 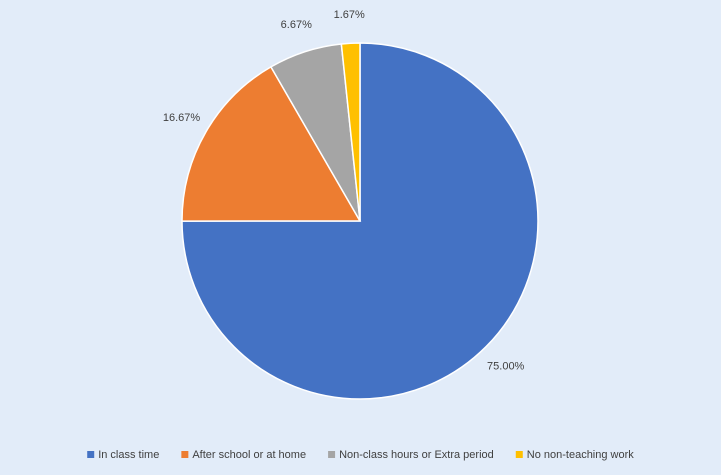 I want to click on data-label: 16.67%, so click(x=182, y=118).